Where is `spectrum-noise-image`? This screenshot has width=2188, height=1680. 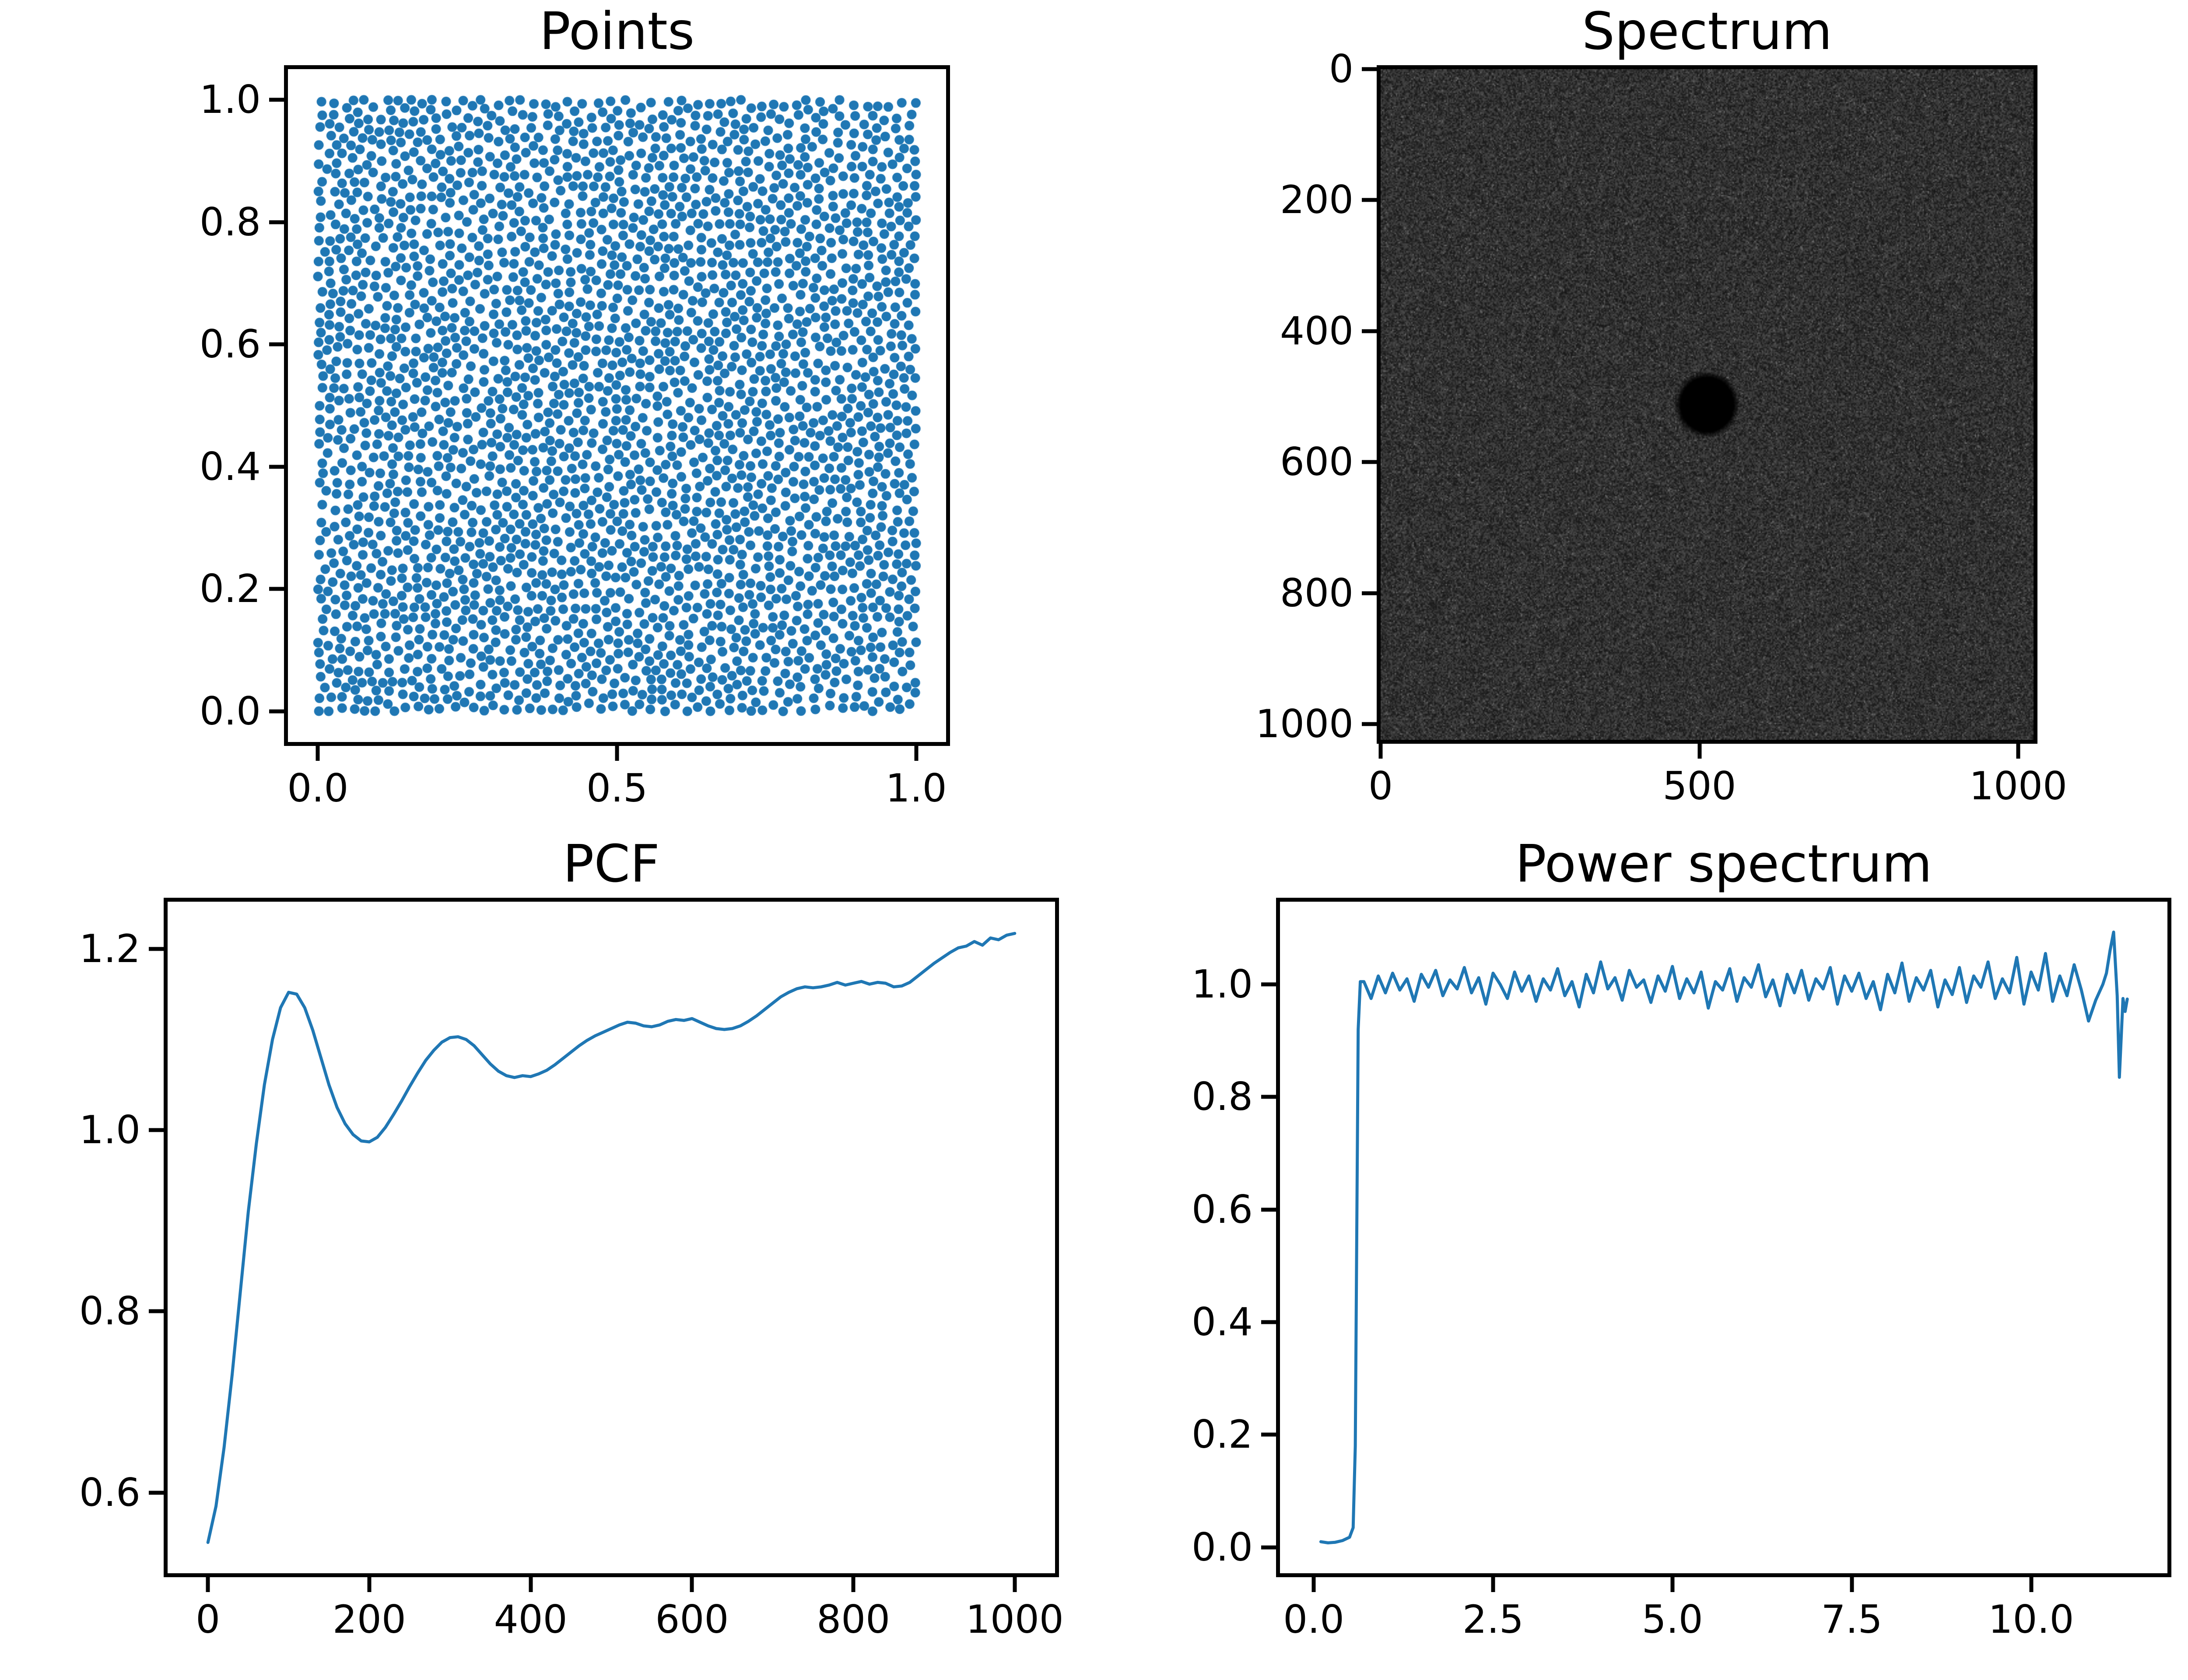 spectrum-noise-image is located at coordinates (1707, 404).